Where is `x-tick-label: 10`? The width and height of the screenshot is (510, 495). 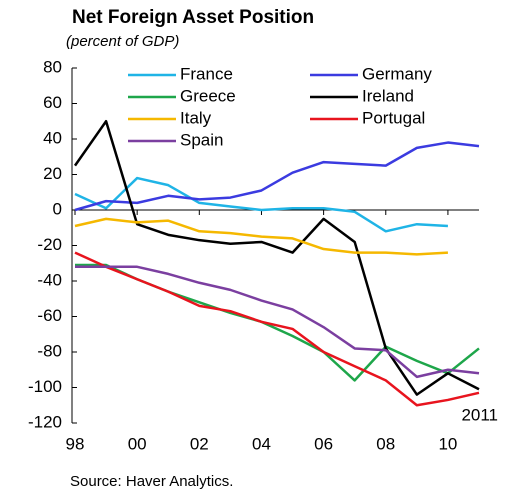 x-tick-label: 10 is located at coordinates (447, 443).